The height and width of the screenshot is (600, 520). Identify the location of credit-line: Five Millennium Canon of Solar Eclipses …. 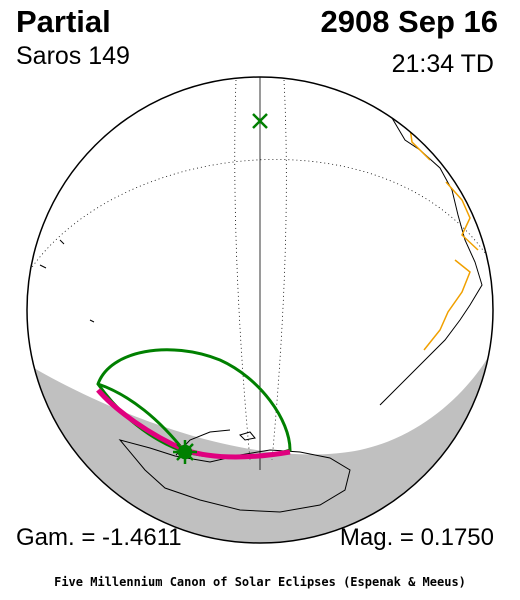
(260, 582).